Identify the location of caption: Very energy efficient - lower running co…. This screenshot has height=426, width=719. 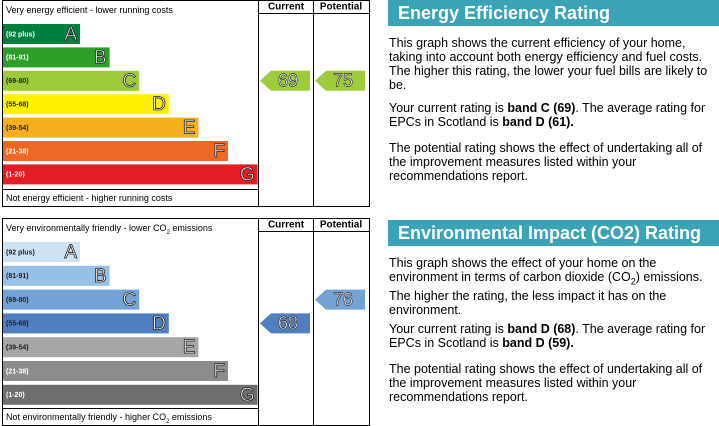
(89, 10).